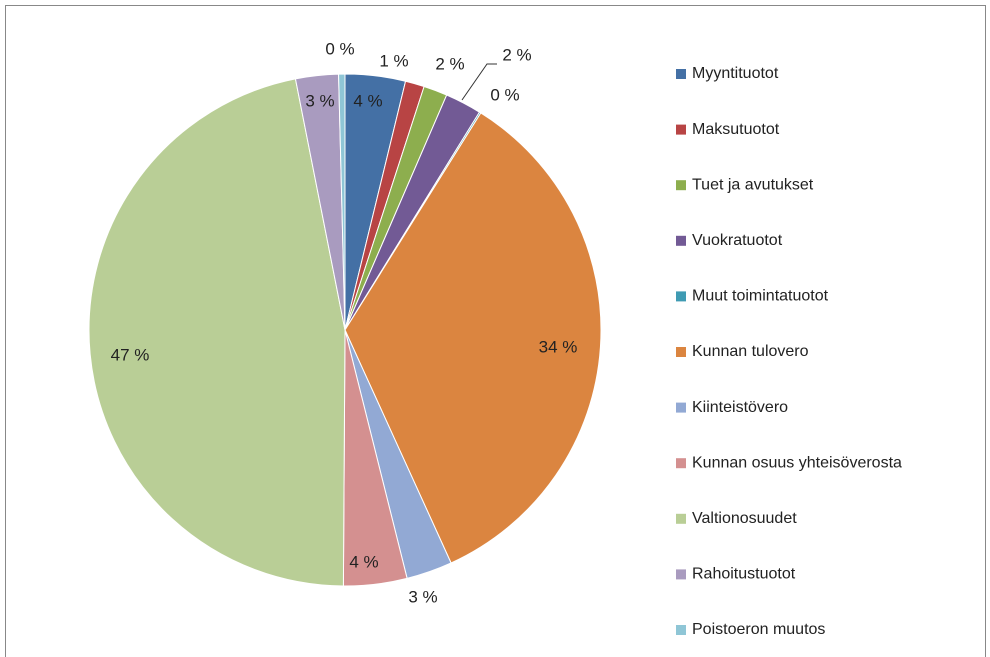  I want to click on legend-label: Valtionosuudet, so click(744, 518).